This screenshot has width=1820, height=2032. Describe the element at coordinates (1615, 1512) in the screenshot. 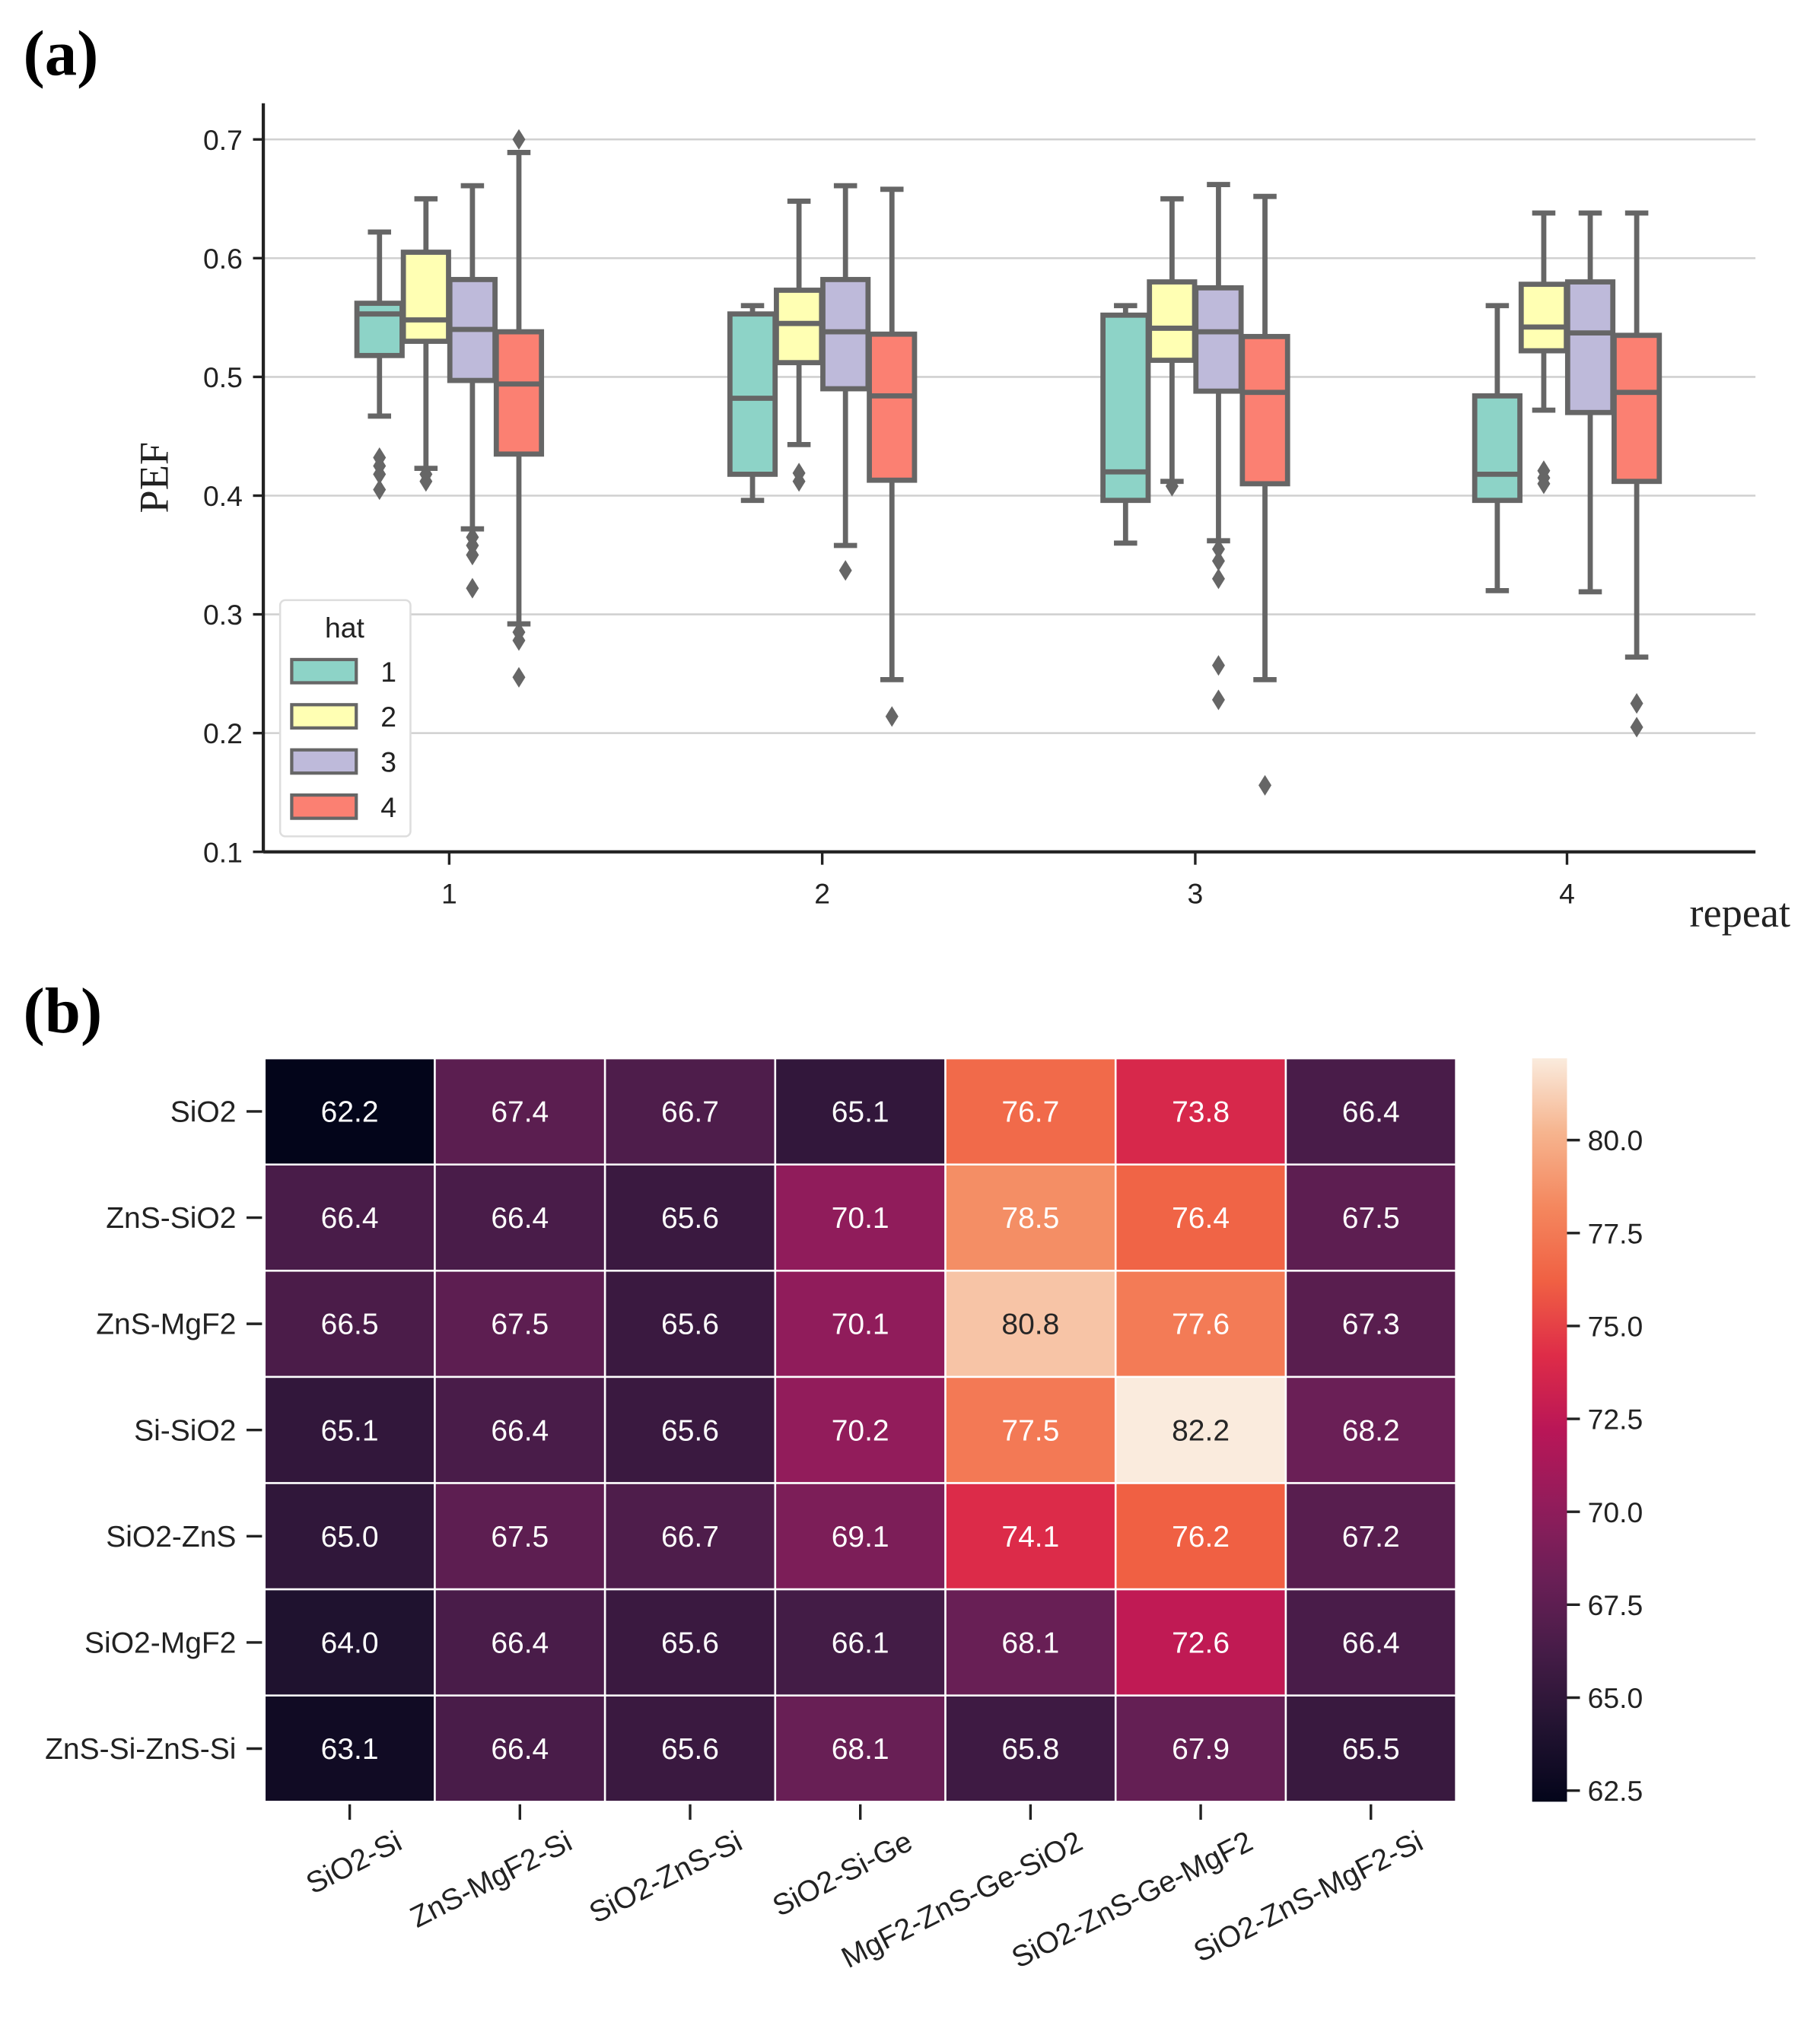

I see `colorbar-tick-label: 70.0` at that location.